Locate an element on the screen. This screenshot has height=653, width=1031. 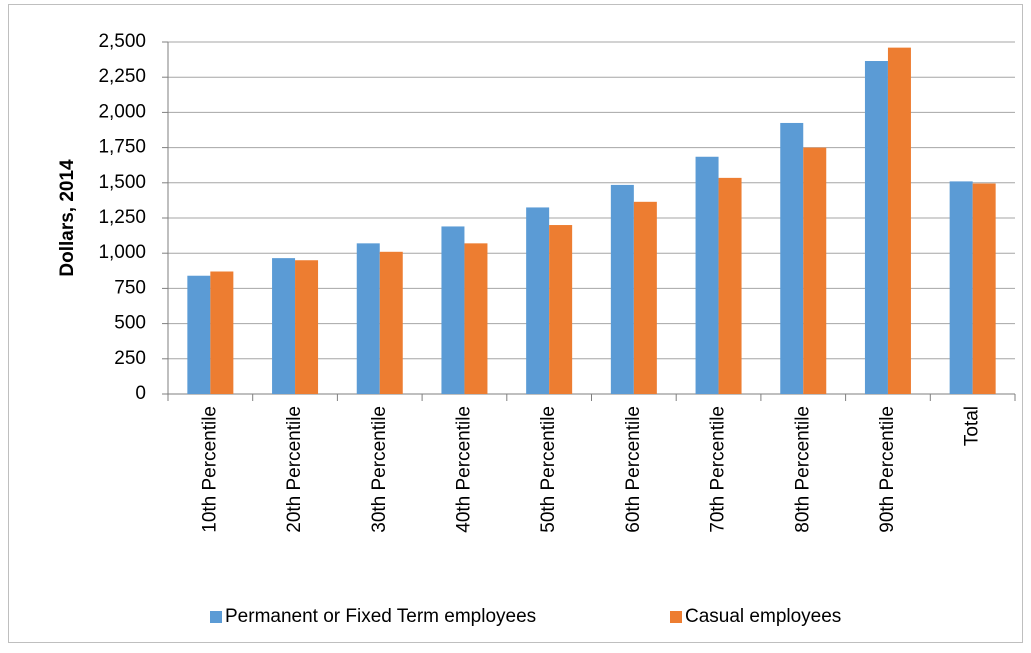
x-tick-label: 50th Percentile is located at coordinates (548, 469).